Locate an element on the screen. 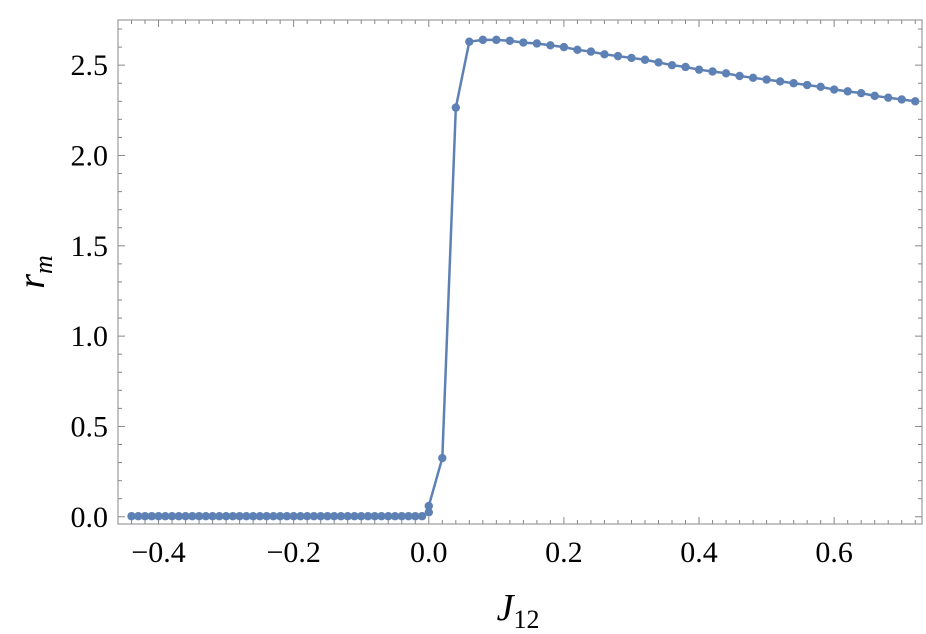 The image size is (926, 634). y-tick-label: 2.0 is located at coordinates (90, 155).